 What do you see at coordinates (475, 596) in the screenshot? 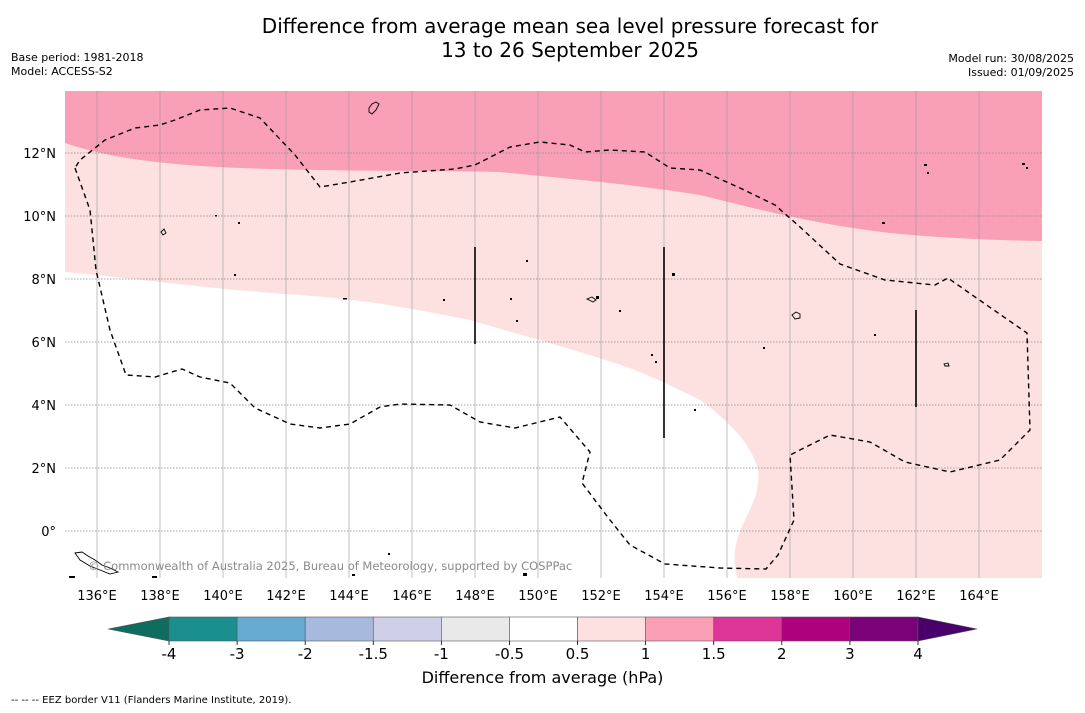
I see `lon-tick: 148°E` at bounding box center [475, 596].